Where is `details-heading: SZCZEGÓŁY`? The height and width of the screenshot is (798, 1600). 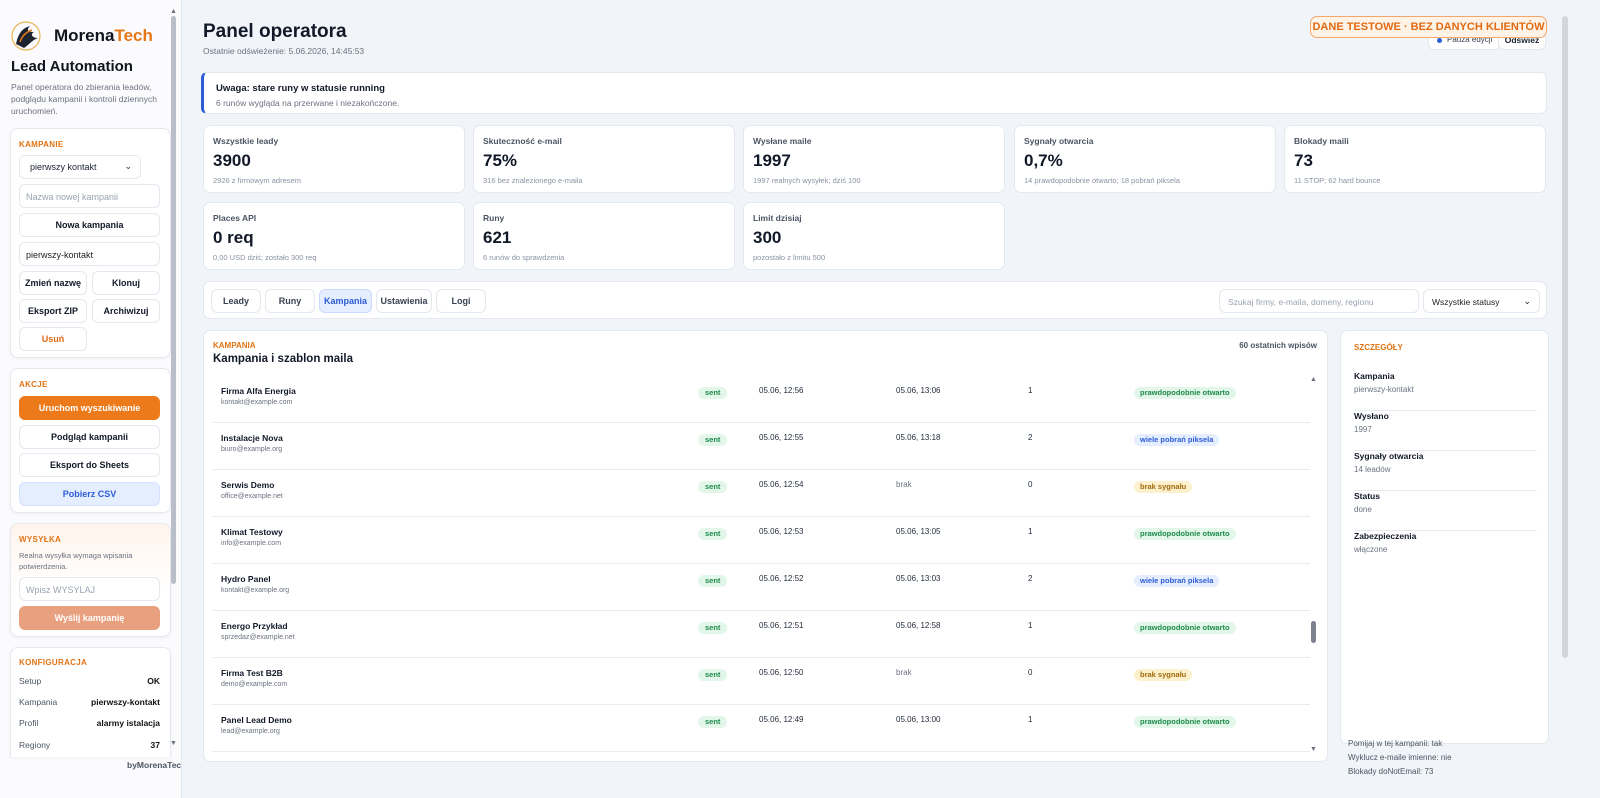
details-heading: SZCZEGÓŁY is located at coordinates (1378, 347).